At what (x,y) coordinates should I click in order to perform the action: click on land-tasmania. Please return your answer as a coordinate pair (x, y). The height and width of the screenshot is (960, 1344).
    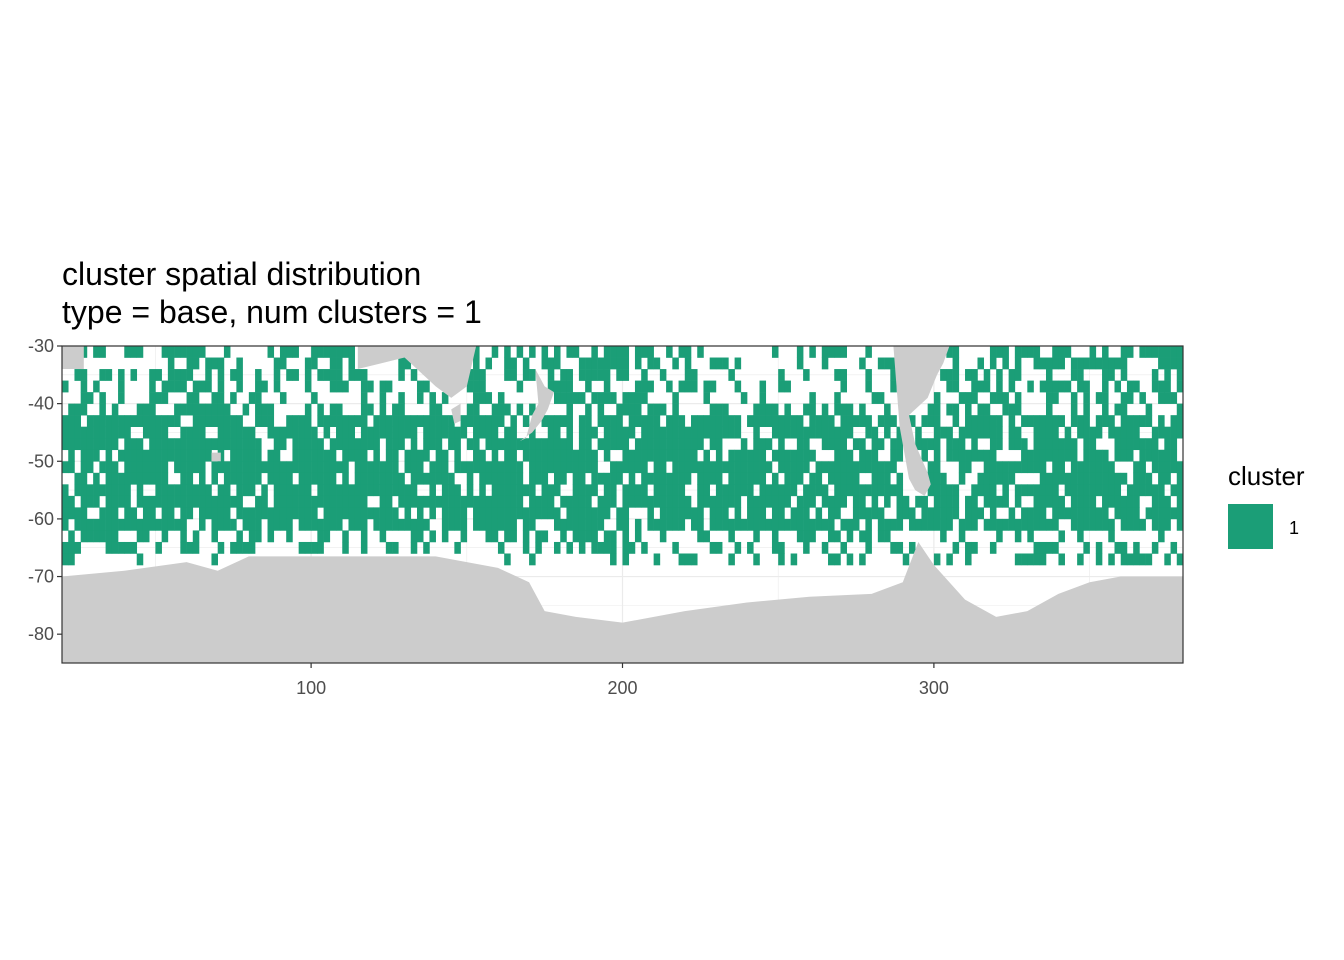
    Looking at the image, I should click on (456, 413).